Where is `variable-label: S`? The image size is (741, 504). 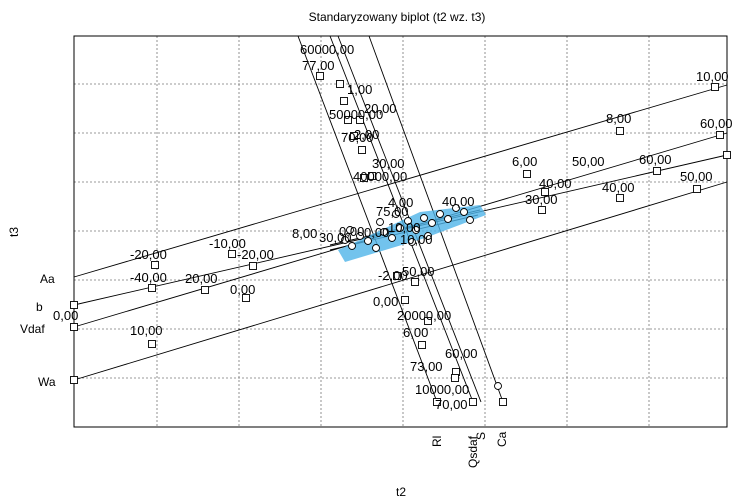
variable-label: S is located at coordinates (481, 436).